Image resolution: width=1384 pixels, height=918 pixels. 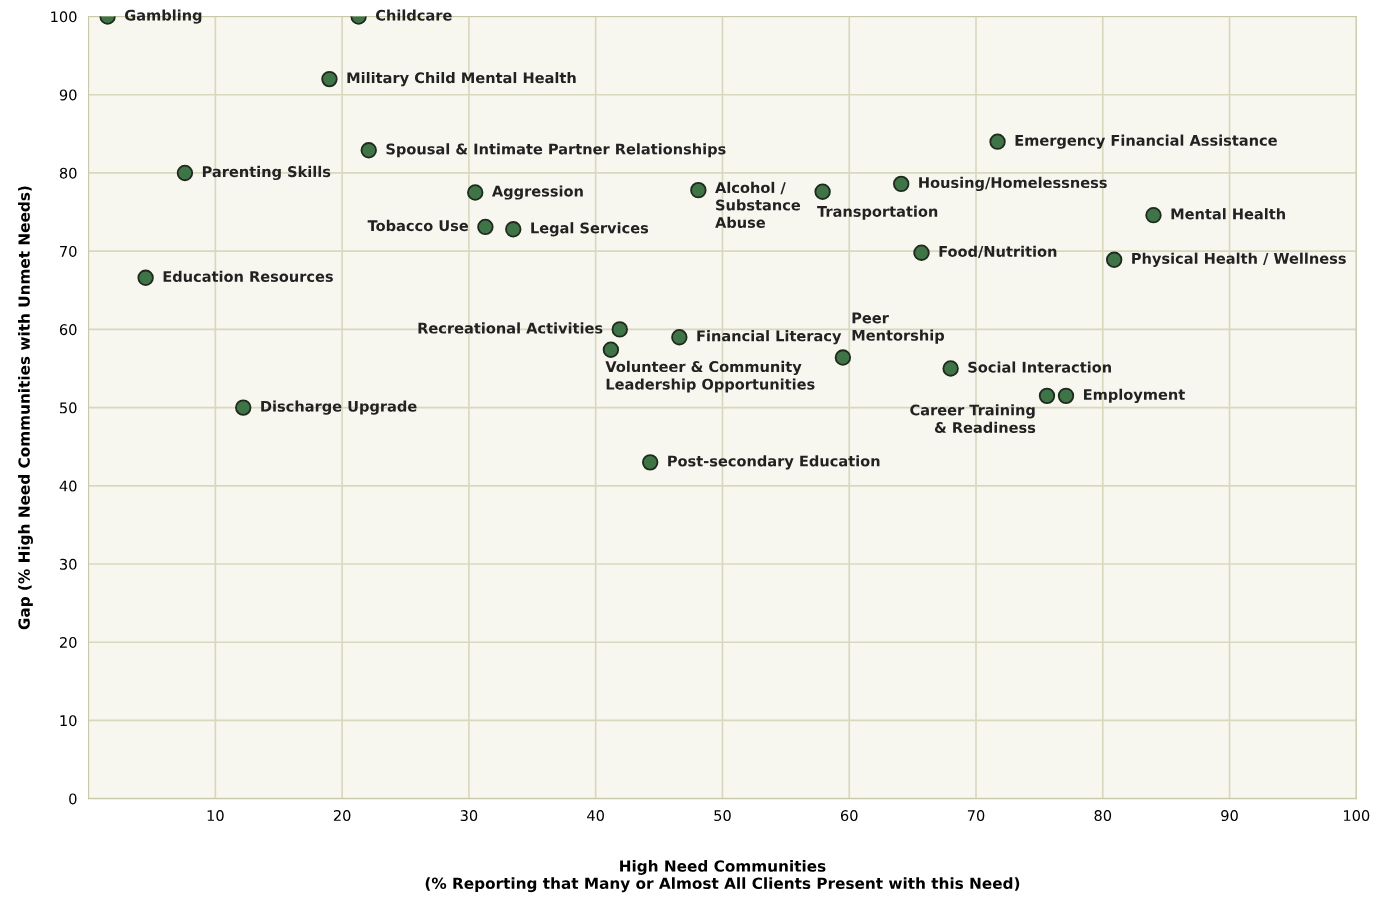 What do you see at coordinates (590, 229) in the screenshot?
I see `annotation: Legal Services` at bounding box center [590, 229].